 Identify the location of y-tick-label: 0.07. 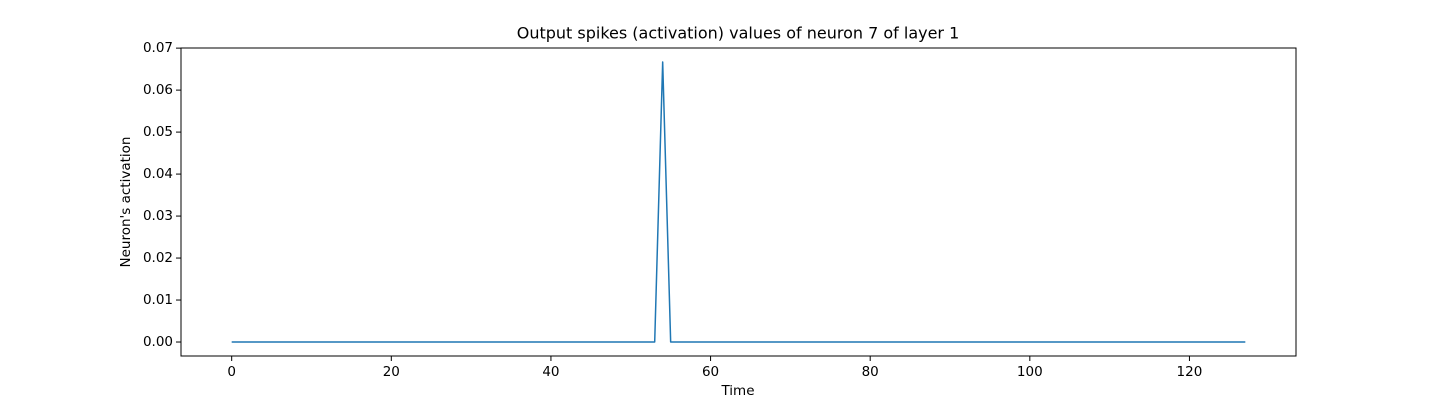
(158, 48).